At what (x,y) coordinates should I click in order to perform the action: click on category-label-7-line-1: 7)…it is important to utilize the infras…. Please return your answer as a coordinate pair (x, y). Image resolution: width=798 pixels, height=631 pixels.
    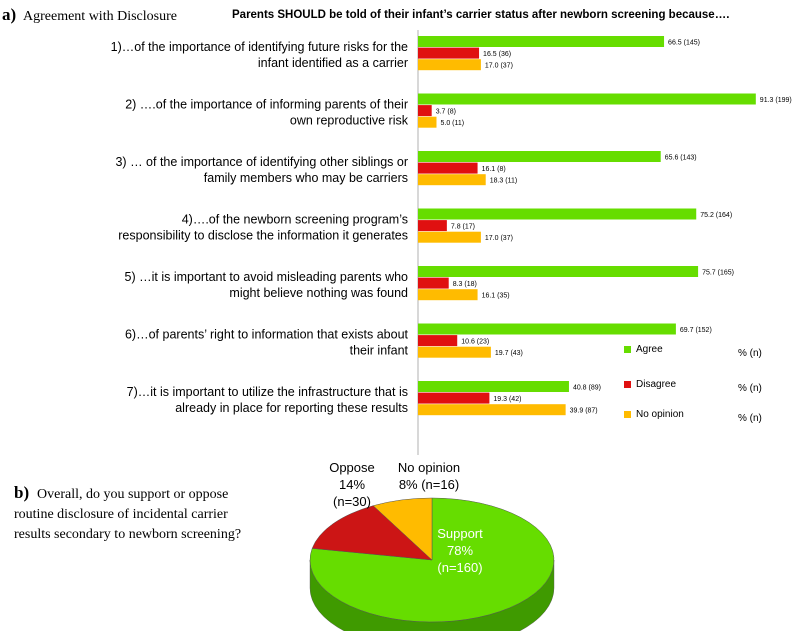
    Looking at the image, I should click on (267, 392).